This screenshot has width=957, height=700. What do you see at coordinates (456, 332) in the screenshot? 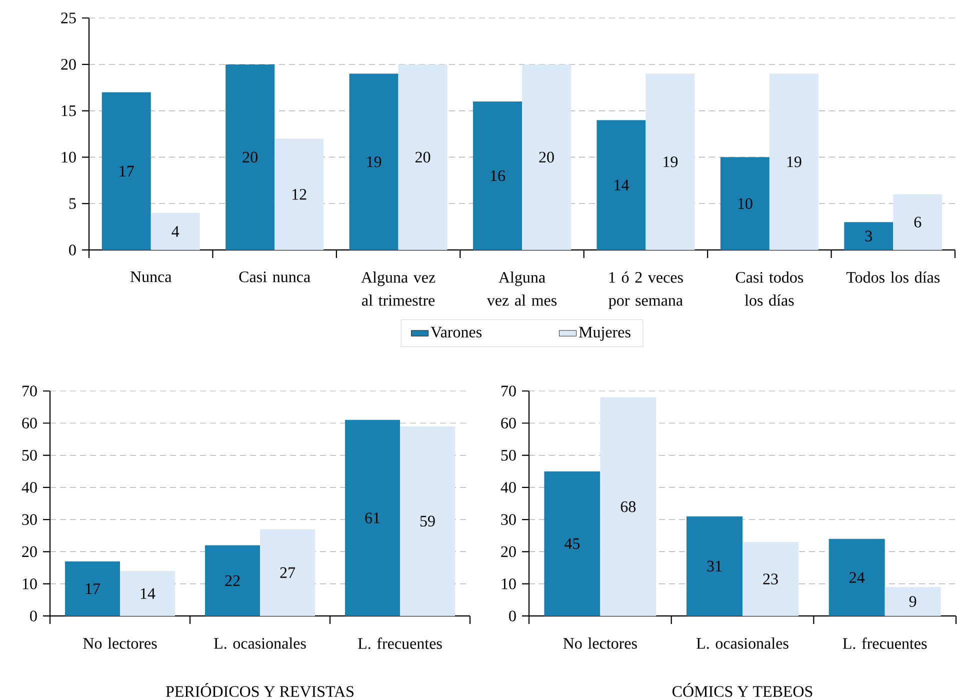
I see `legend-label: Varones` at bounding box center [456, 332].